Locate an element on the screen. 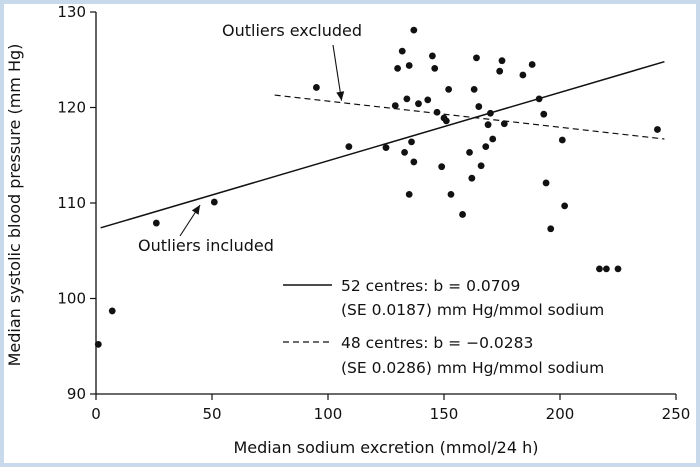 This screenshot has height=467, width=700. y-tick-label: 90 is located at coordinates (76, 394).